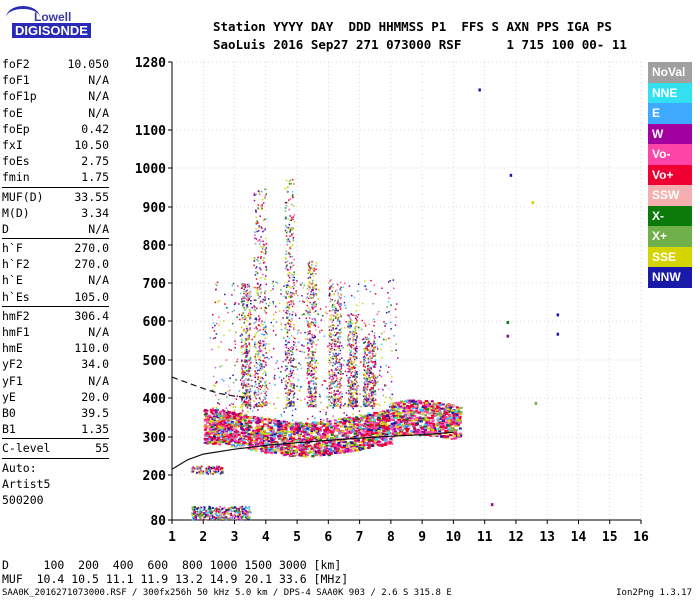 The width and height of the screenshot is (700, 600). Describe the element at coordinates (55, 145) in the screenshot. I see `param-row: fxI 10.50` at that location.